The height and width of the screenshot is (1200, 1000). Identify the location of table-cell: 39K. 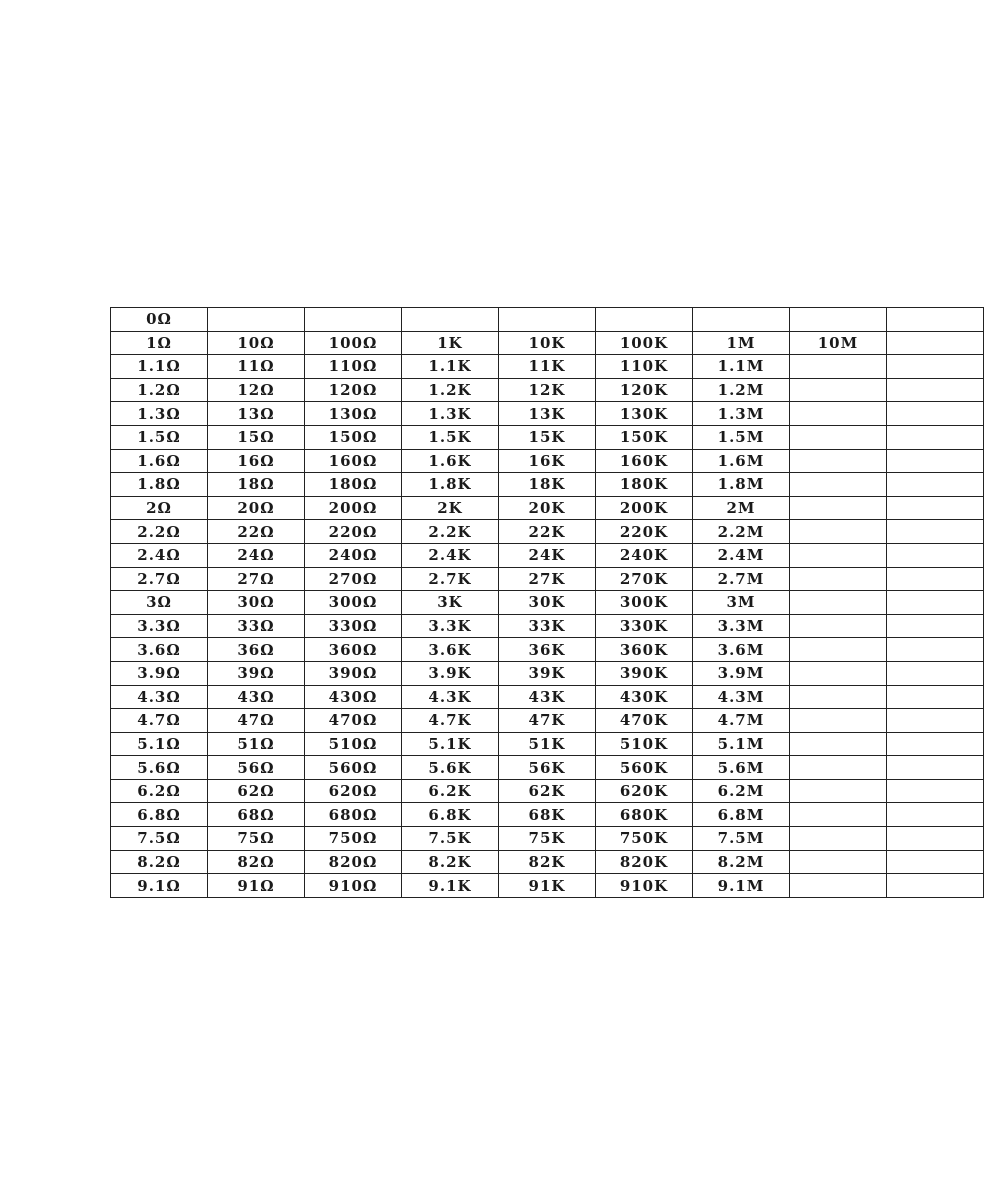
(547, 673).